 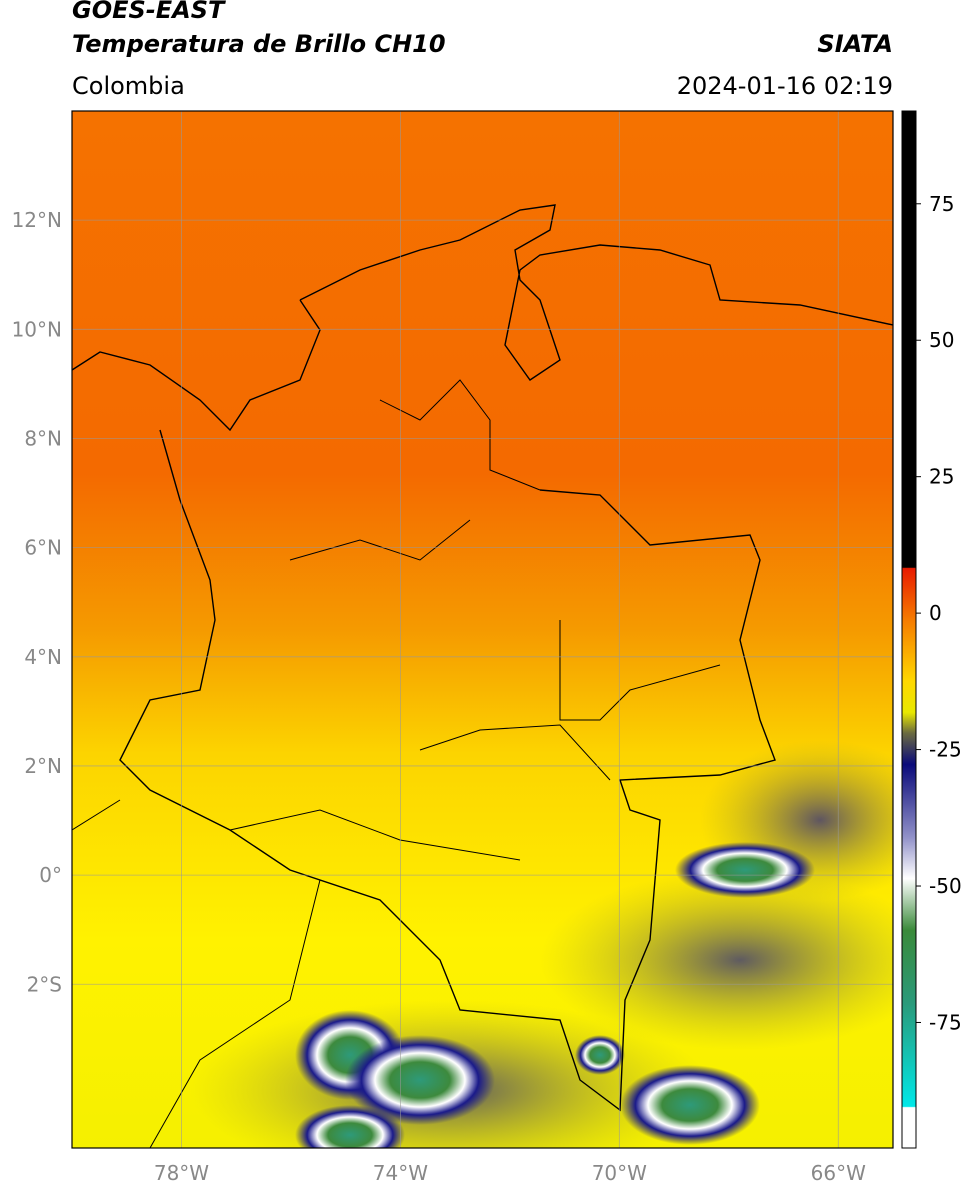 What do you see at coordinates (43, 657) in the screenshot?
I see `y-tick-label: 4°N` at bounding box center [43, 657].